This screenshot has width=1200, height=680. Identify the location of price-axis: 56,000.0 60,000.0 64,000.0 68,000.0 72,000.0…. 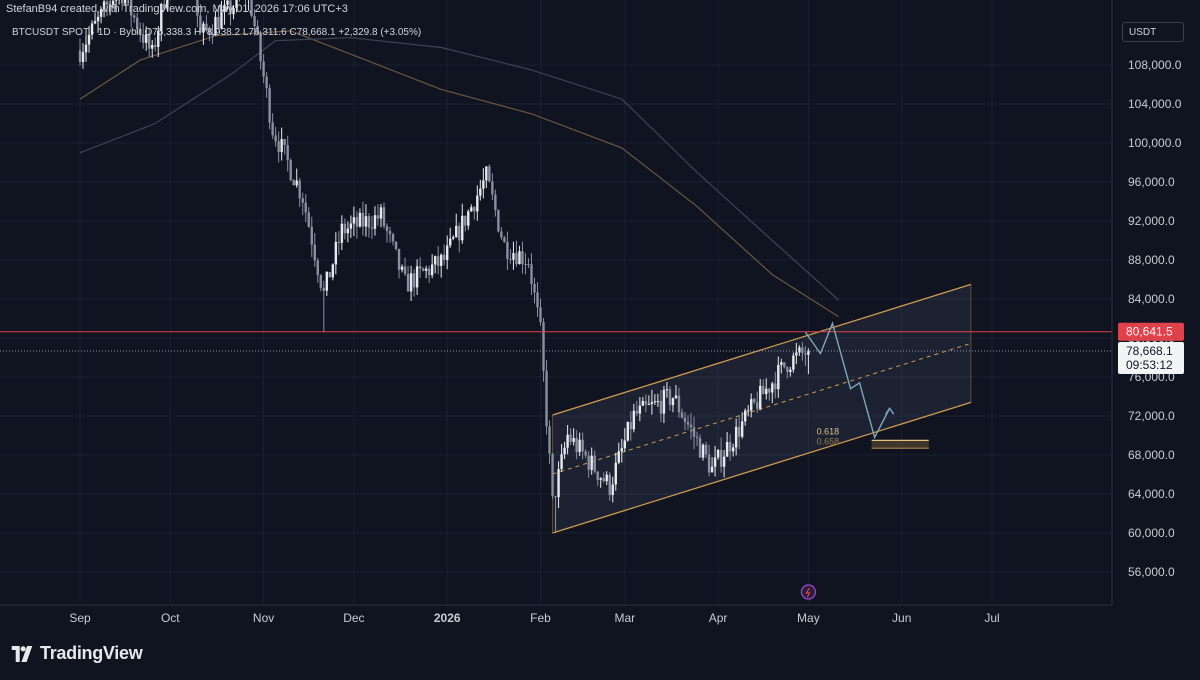
(1146, 302).